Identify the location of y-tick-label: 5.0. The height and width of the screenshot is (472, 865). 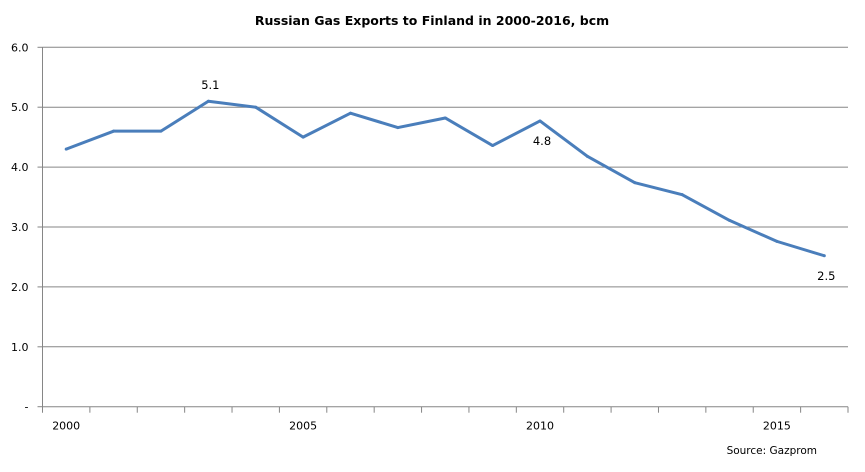
(20, 107).